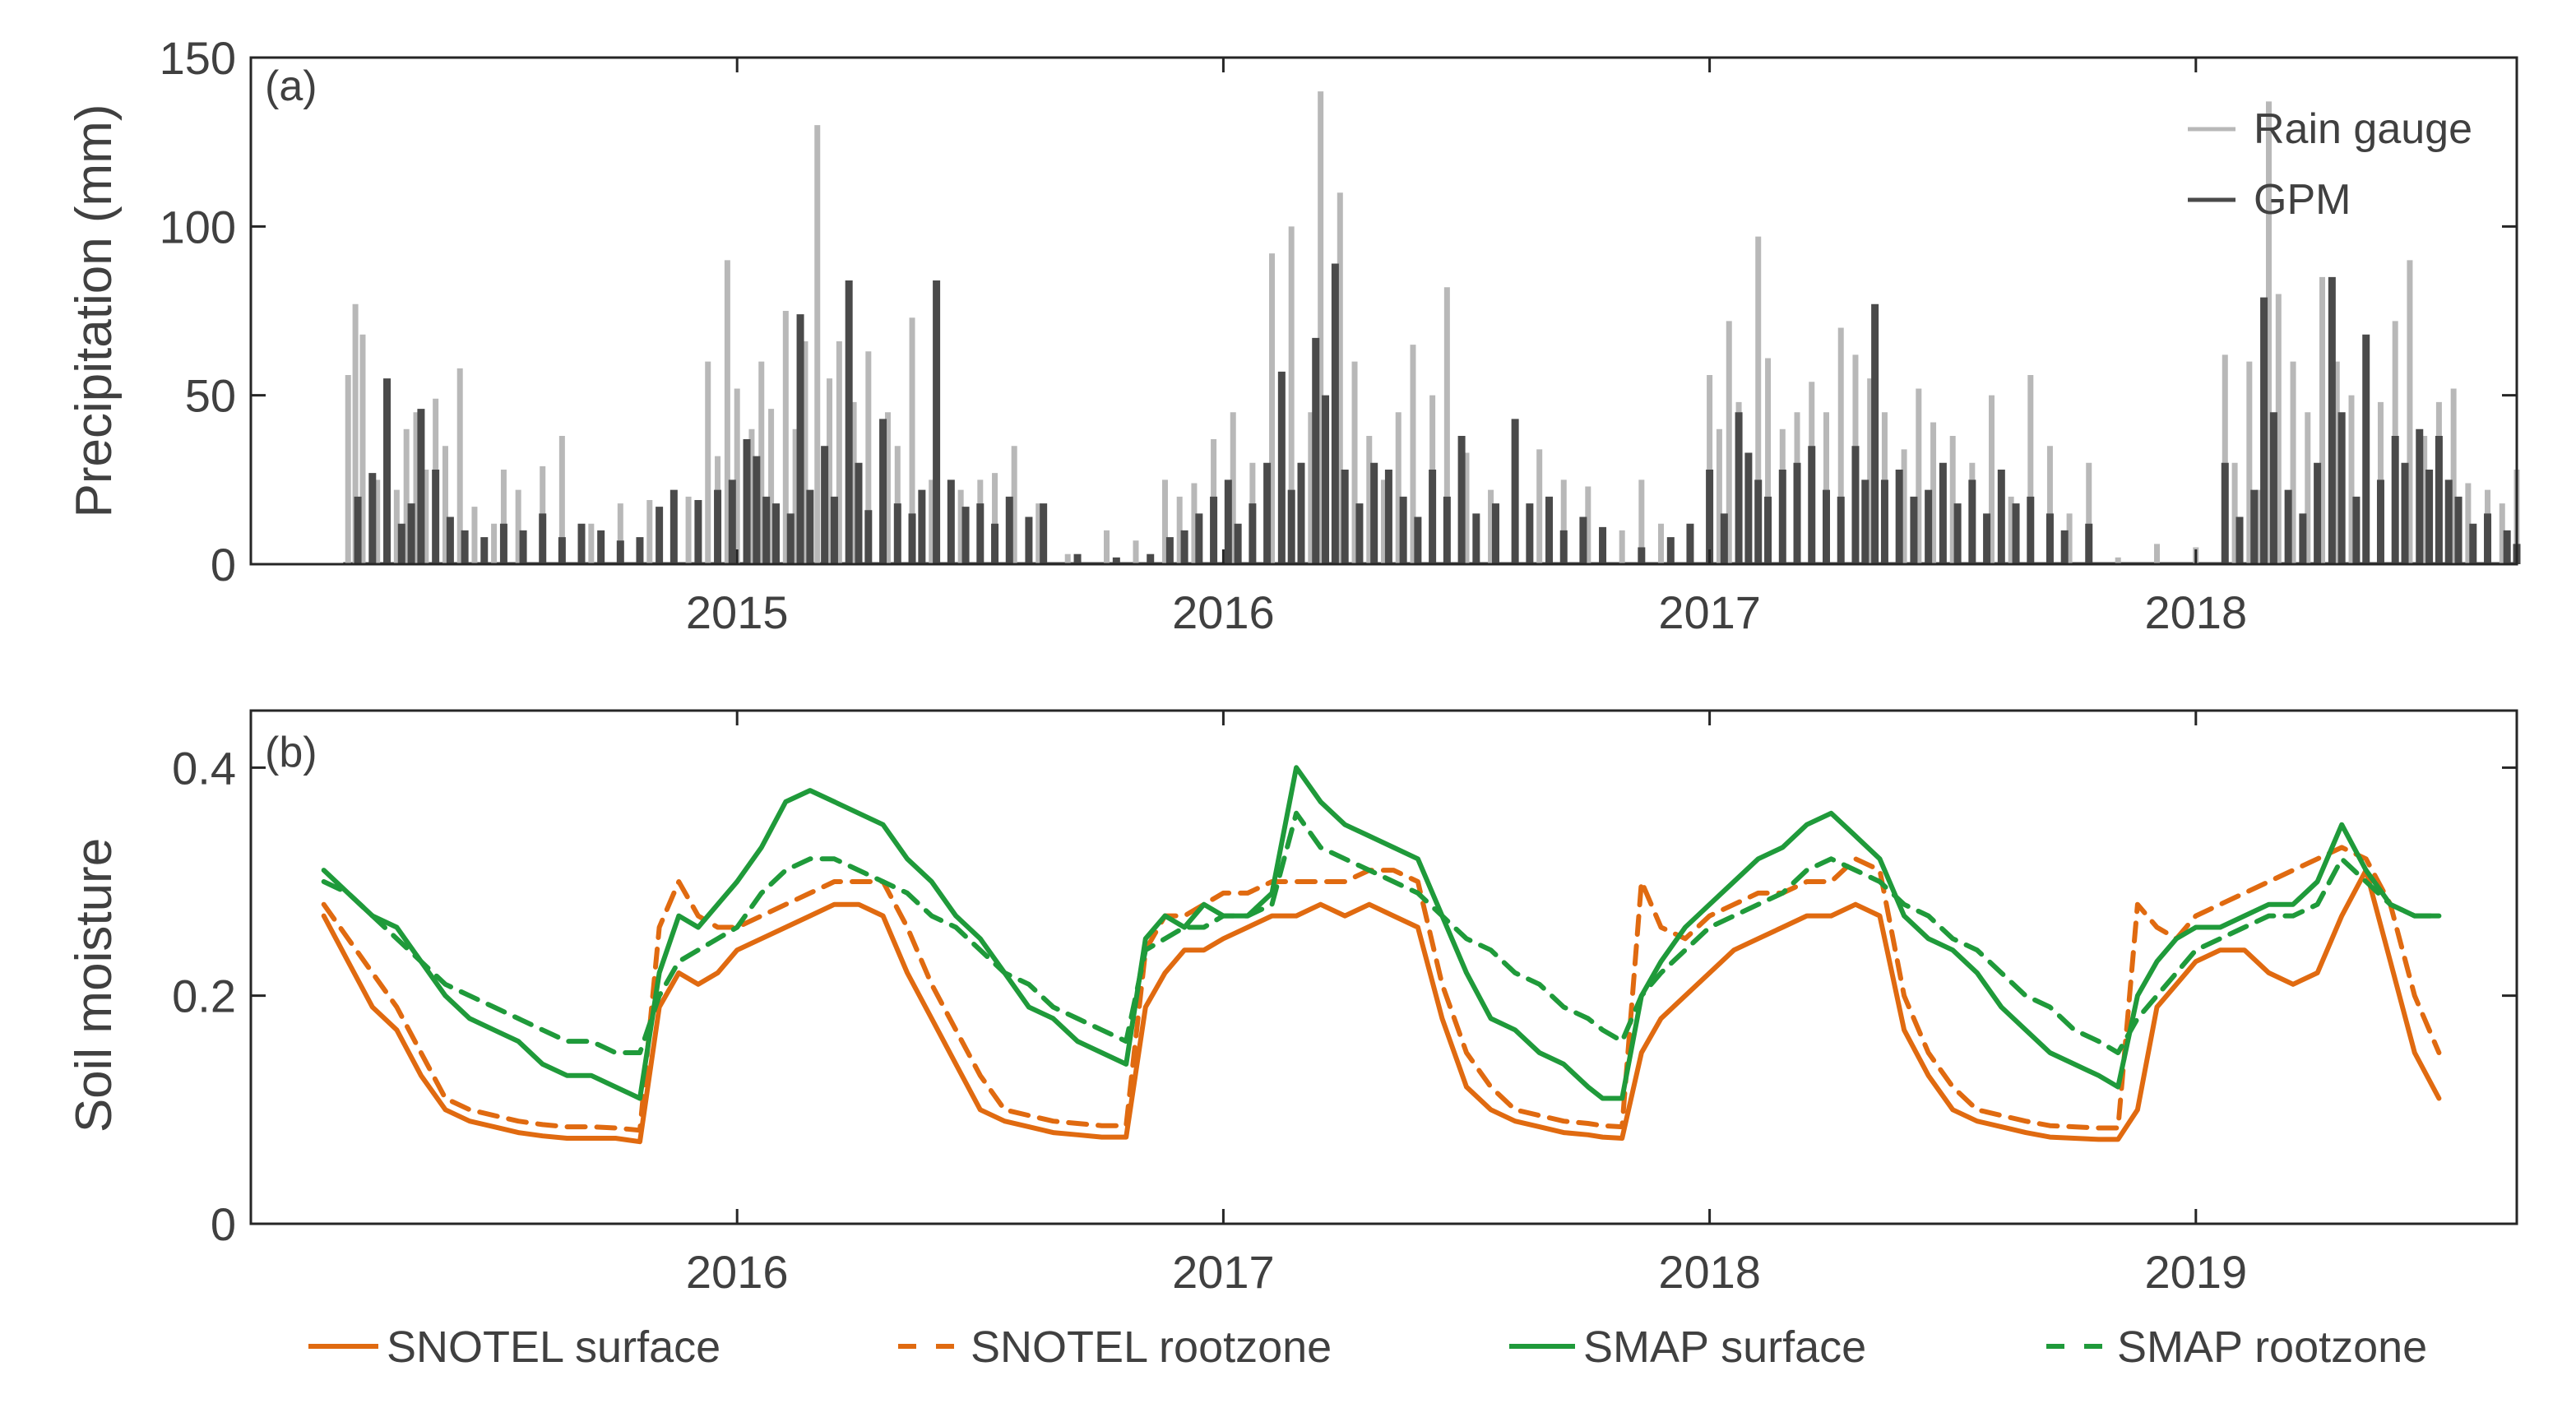 This screenshot has height=1408, width=2576. I want to click on y-tick-label: 50, so click(210, 396).